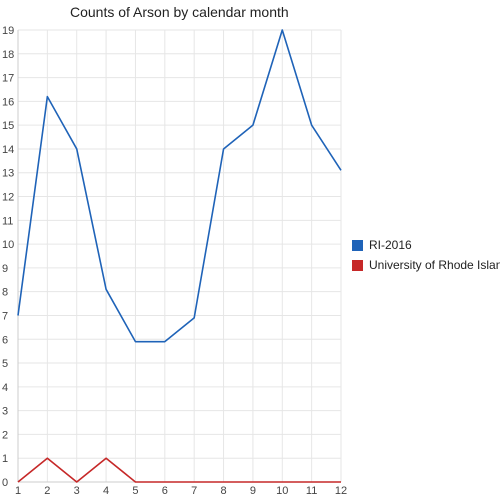  Describe the element at coordinates (179, 12) in the screenshot. I see `chart-title: Counts of Arson by calendar month` at that location.